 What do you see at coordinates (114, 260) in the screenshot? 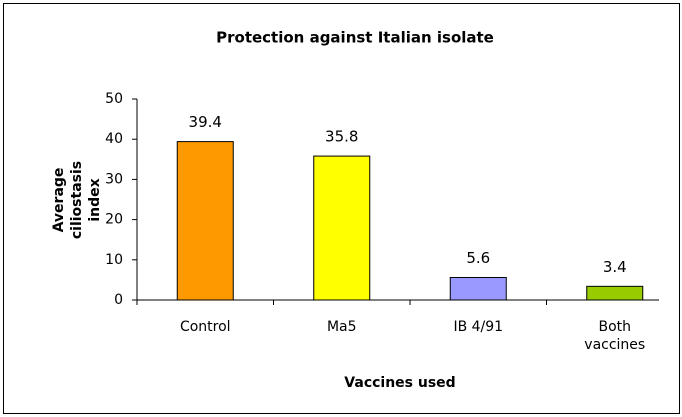
I see `y-tick-label: 10` at bounding box center [114, 260].